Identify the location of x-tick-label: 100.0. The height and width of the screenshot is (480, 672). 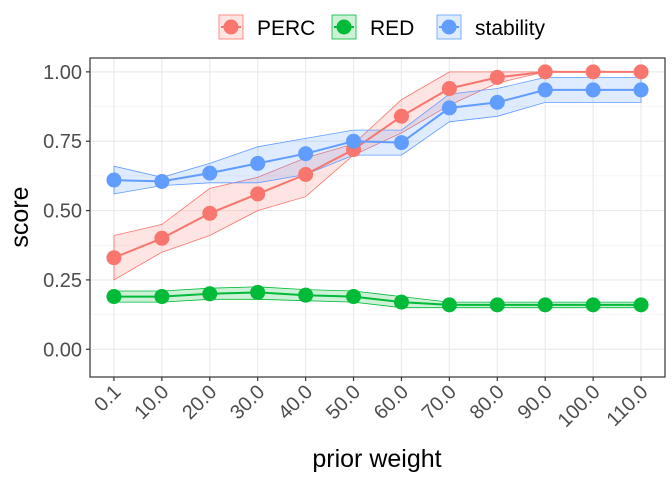
(579, 406).